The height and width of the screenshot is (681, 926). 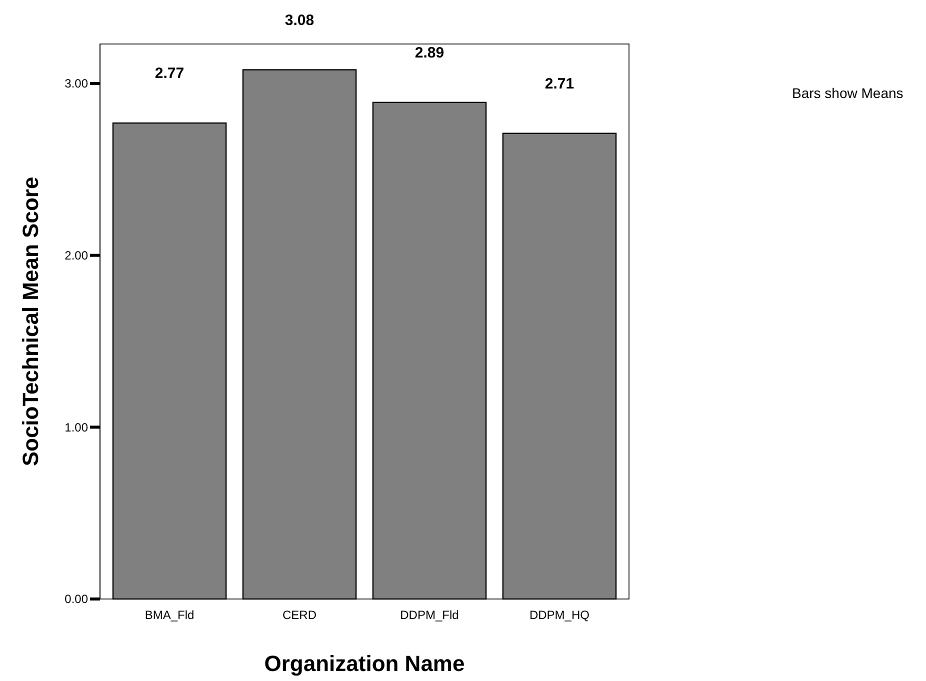 What do you see at coordinates (848, 93) in the screenshot?
I see `text: Bars show Means` at bounding box center [848, 93].